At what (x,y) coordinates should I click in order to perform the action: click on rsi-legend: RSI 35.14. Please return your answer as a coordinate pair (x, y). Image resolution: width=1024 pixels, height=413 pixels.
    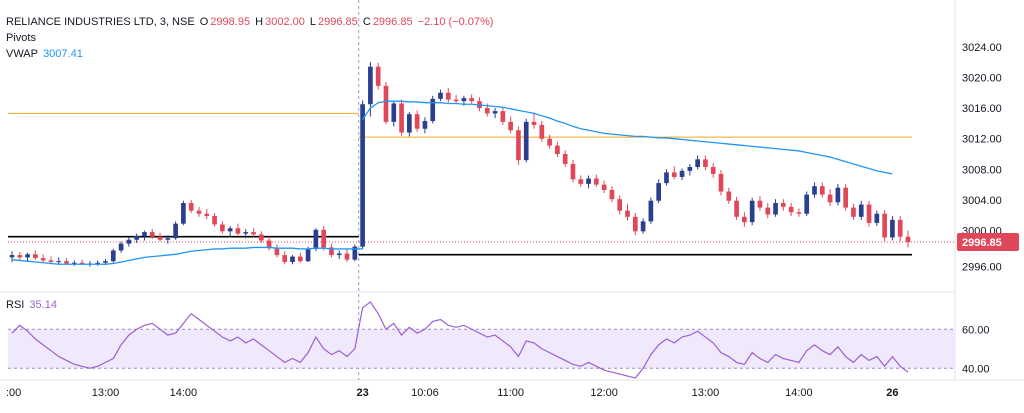
    Looking at the image, I should click on (32, 305).